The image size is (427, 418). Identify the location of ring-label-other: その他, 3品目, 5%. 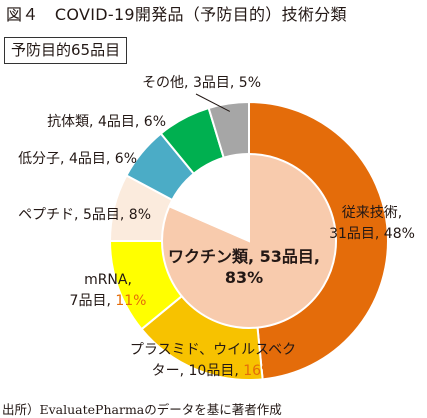
(201, 83).